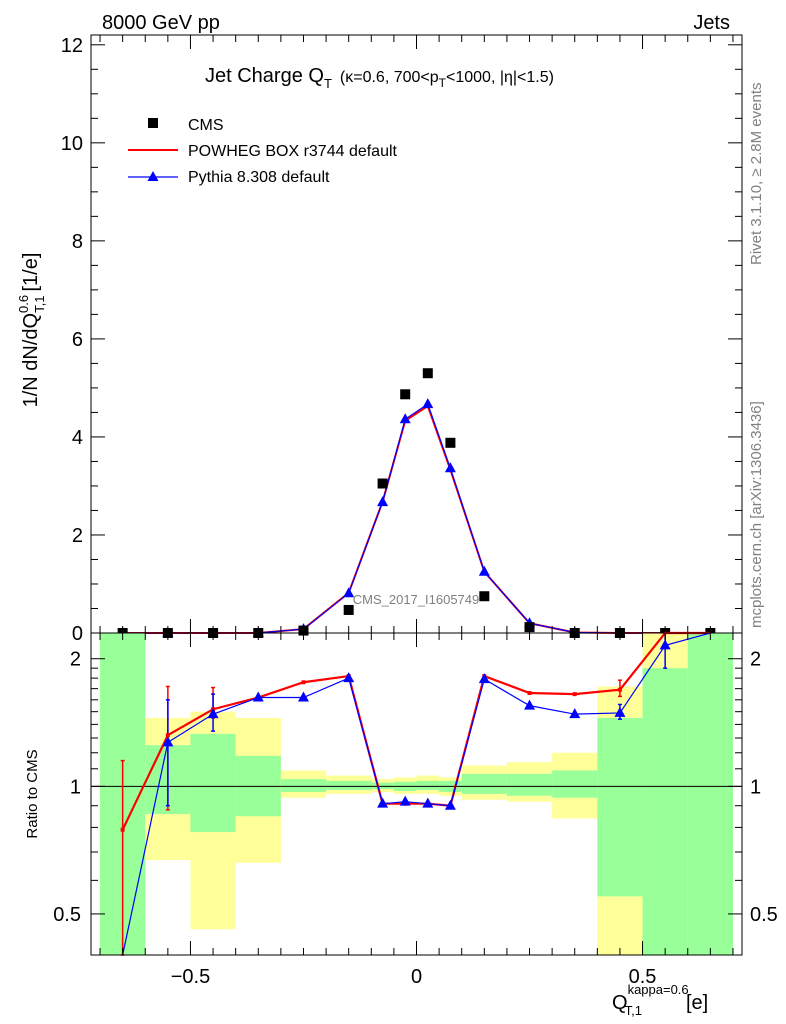  What do you see at coordinates (77, 438) in the screenshot?
I see `main-y-tick-label: 4` at bounding box center [77, 438].